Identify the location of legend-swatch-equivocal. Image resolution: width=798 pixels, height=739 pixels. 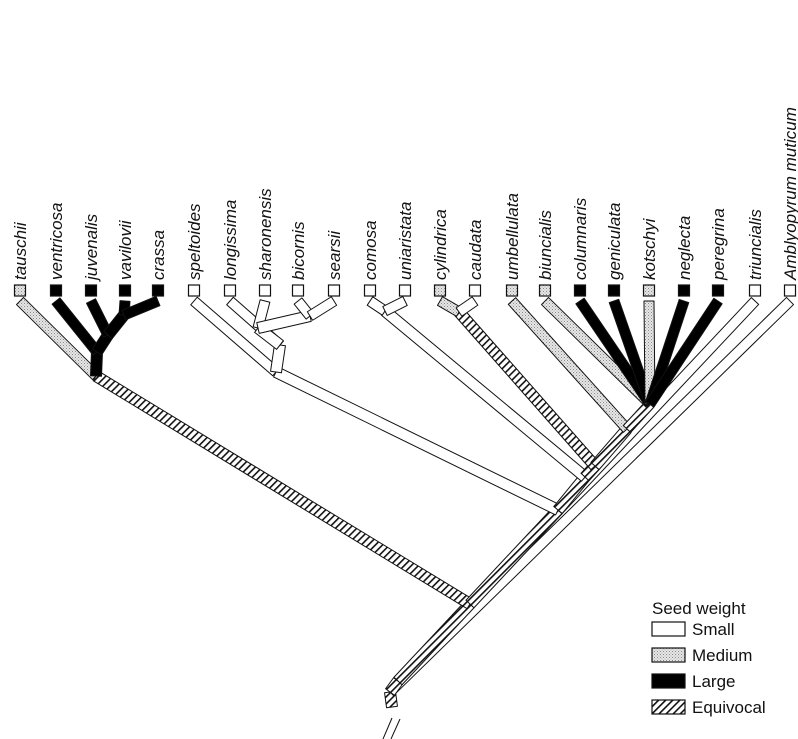
(668, 707).